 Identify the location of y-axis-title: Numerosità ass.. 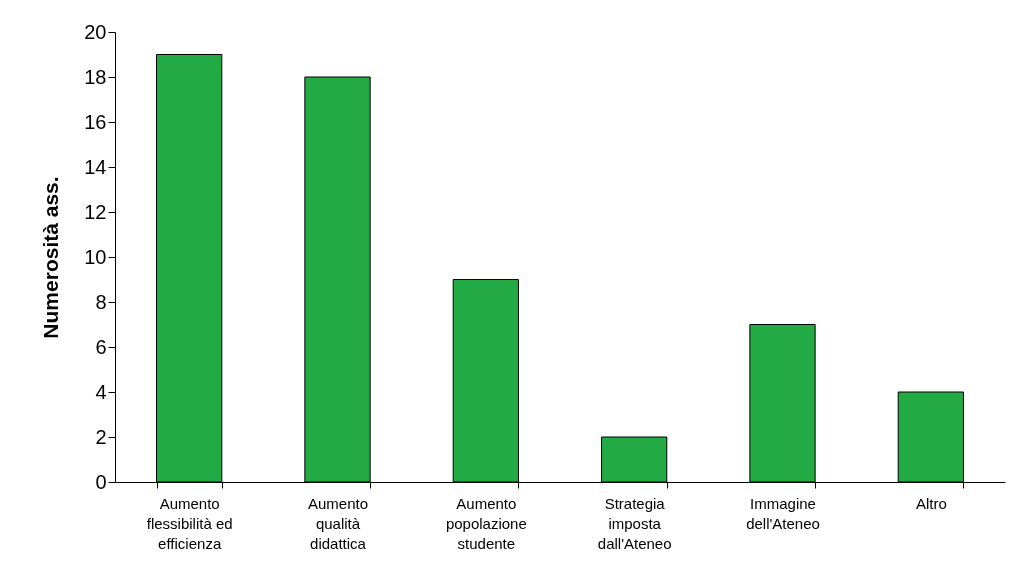
(51, 257).